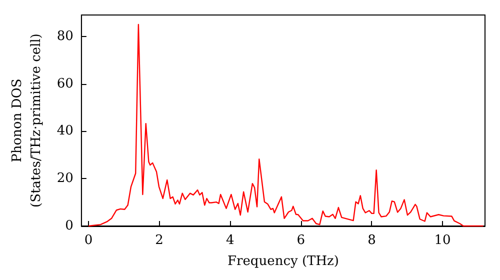  I want to click on y-tick-label: 0, so click(69, 226).